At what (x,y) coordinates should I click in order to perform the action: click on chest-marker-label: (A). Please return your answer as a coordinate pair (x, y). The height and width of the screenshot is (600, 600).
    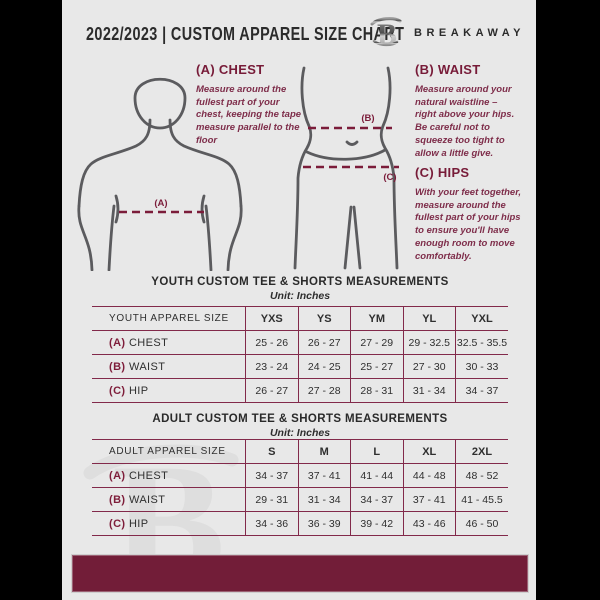
    Looking at the image, I should click on (160, 203).